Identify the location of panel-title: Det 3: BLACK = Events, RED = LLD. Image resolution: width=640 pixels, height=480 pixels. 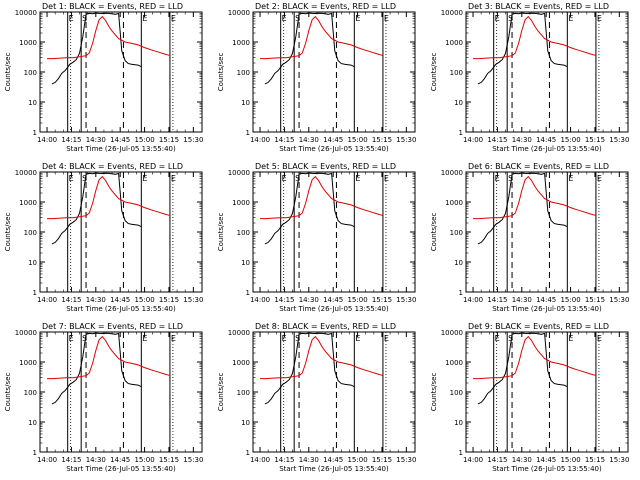
(538, 6).